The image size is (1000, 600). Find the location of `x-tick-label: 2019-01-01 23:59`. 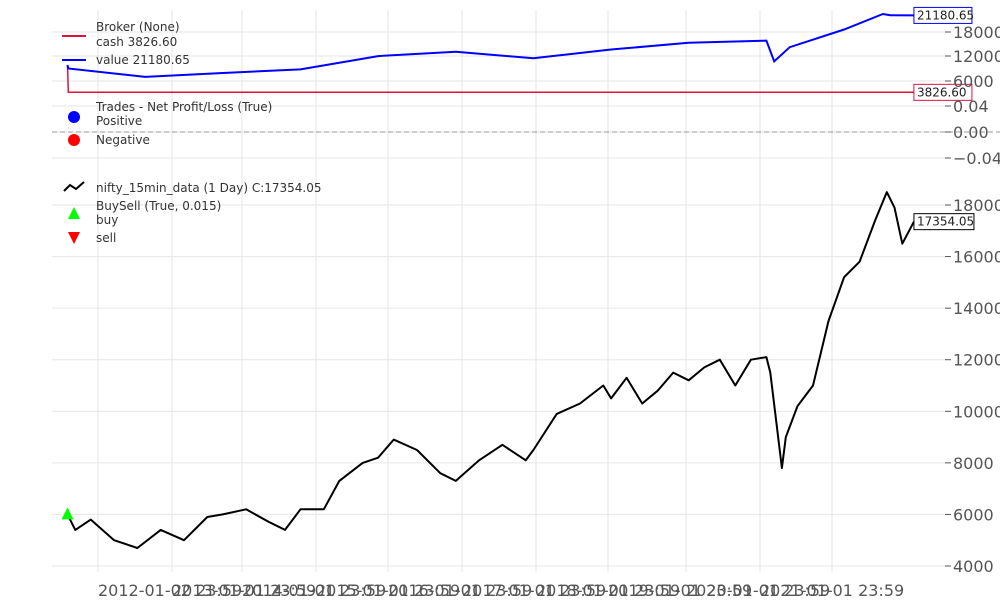

x-tick-label: 2019-01-01 23:59 is located at coordinates (680, 590).